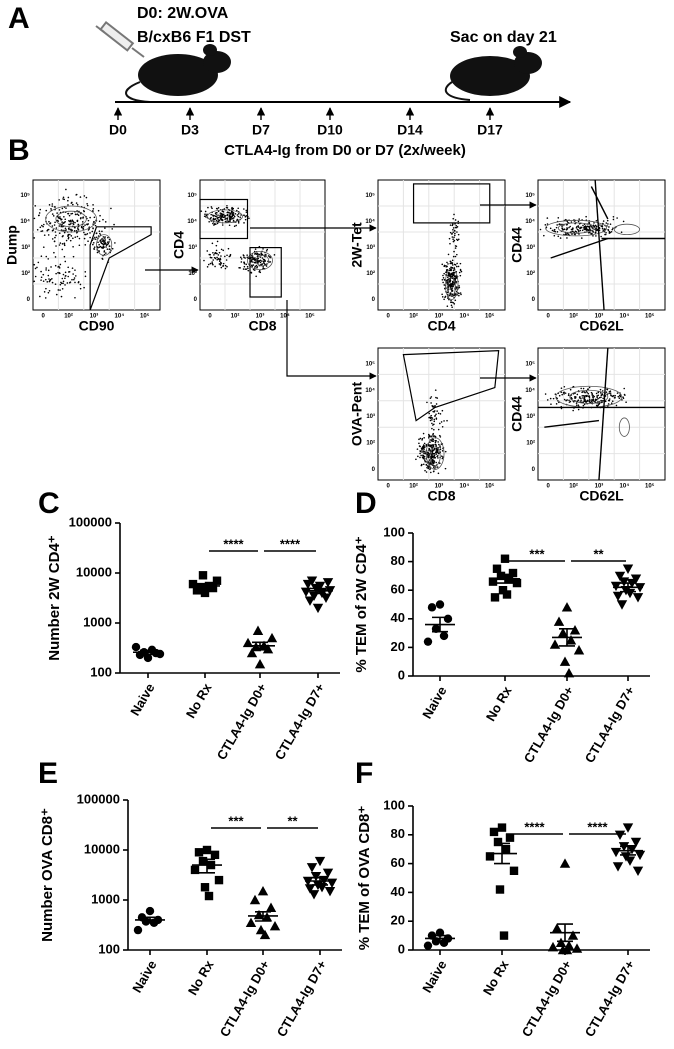  Describe the element at coordinates (262, 245) in the screenshot. I see `plot-frame` at that location.